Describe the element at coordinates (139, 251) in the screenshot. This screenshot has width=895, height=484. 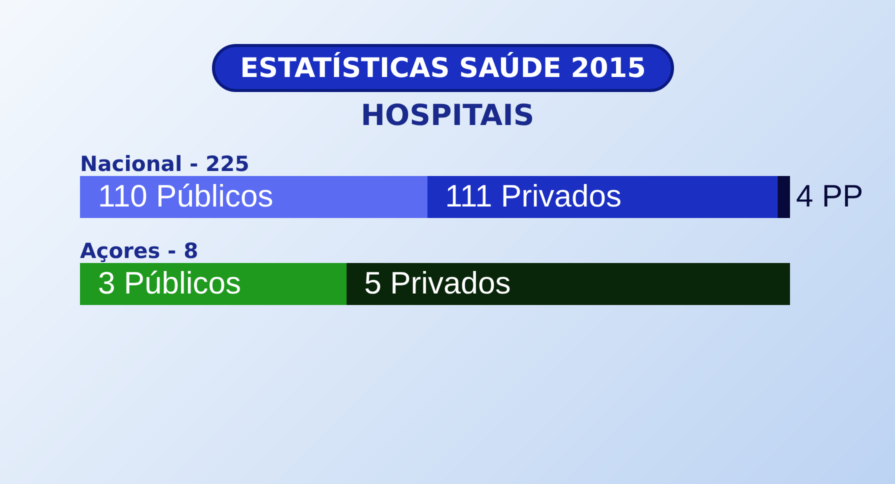
I see `category-label: Açores - 8` at that location.